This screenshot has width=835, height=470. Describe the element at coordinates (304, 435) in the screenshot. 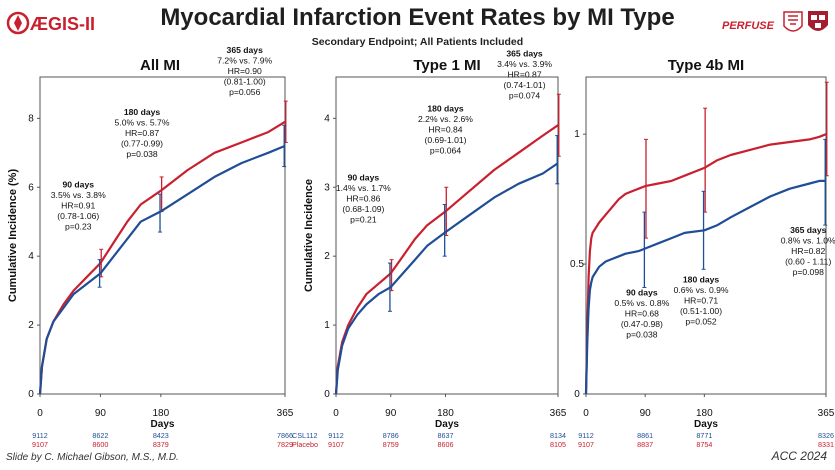

I see `risk-label-csl112: CSL112` at that location.